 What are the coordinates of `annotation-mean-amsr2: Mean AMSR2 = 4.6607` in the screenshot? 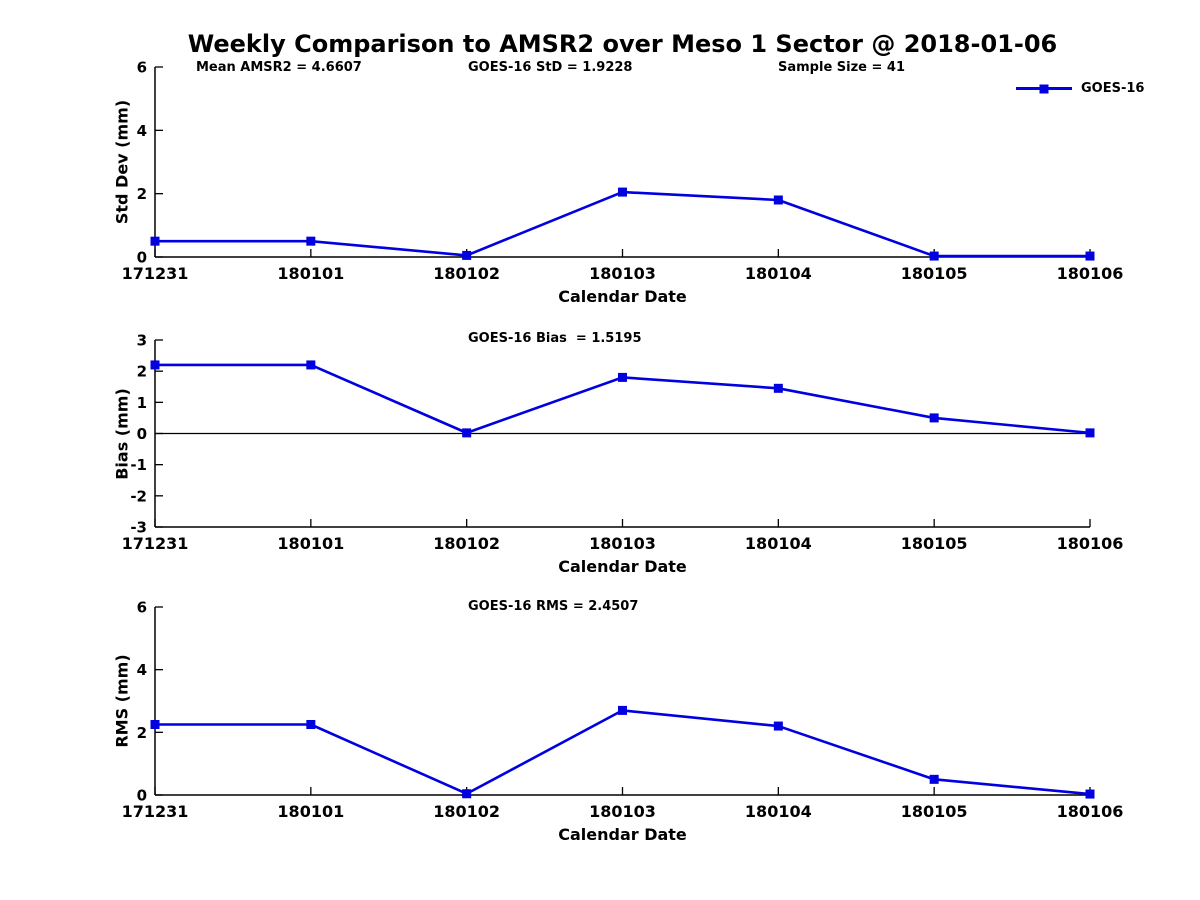 It's located at (279, 67).